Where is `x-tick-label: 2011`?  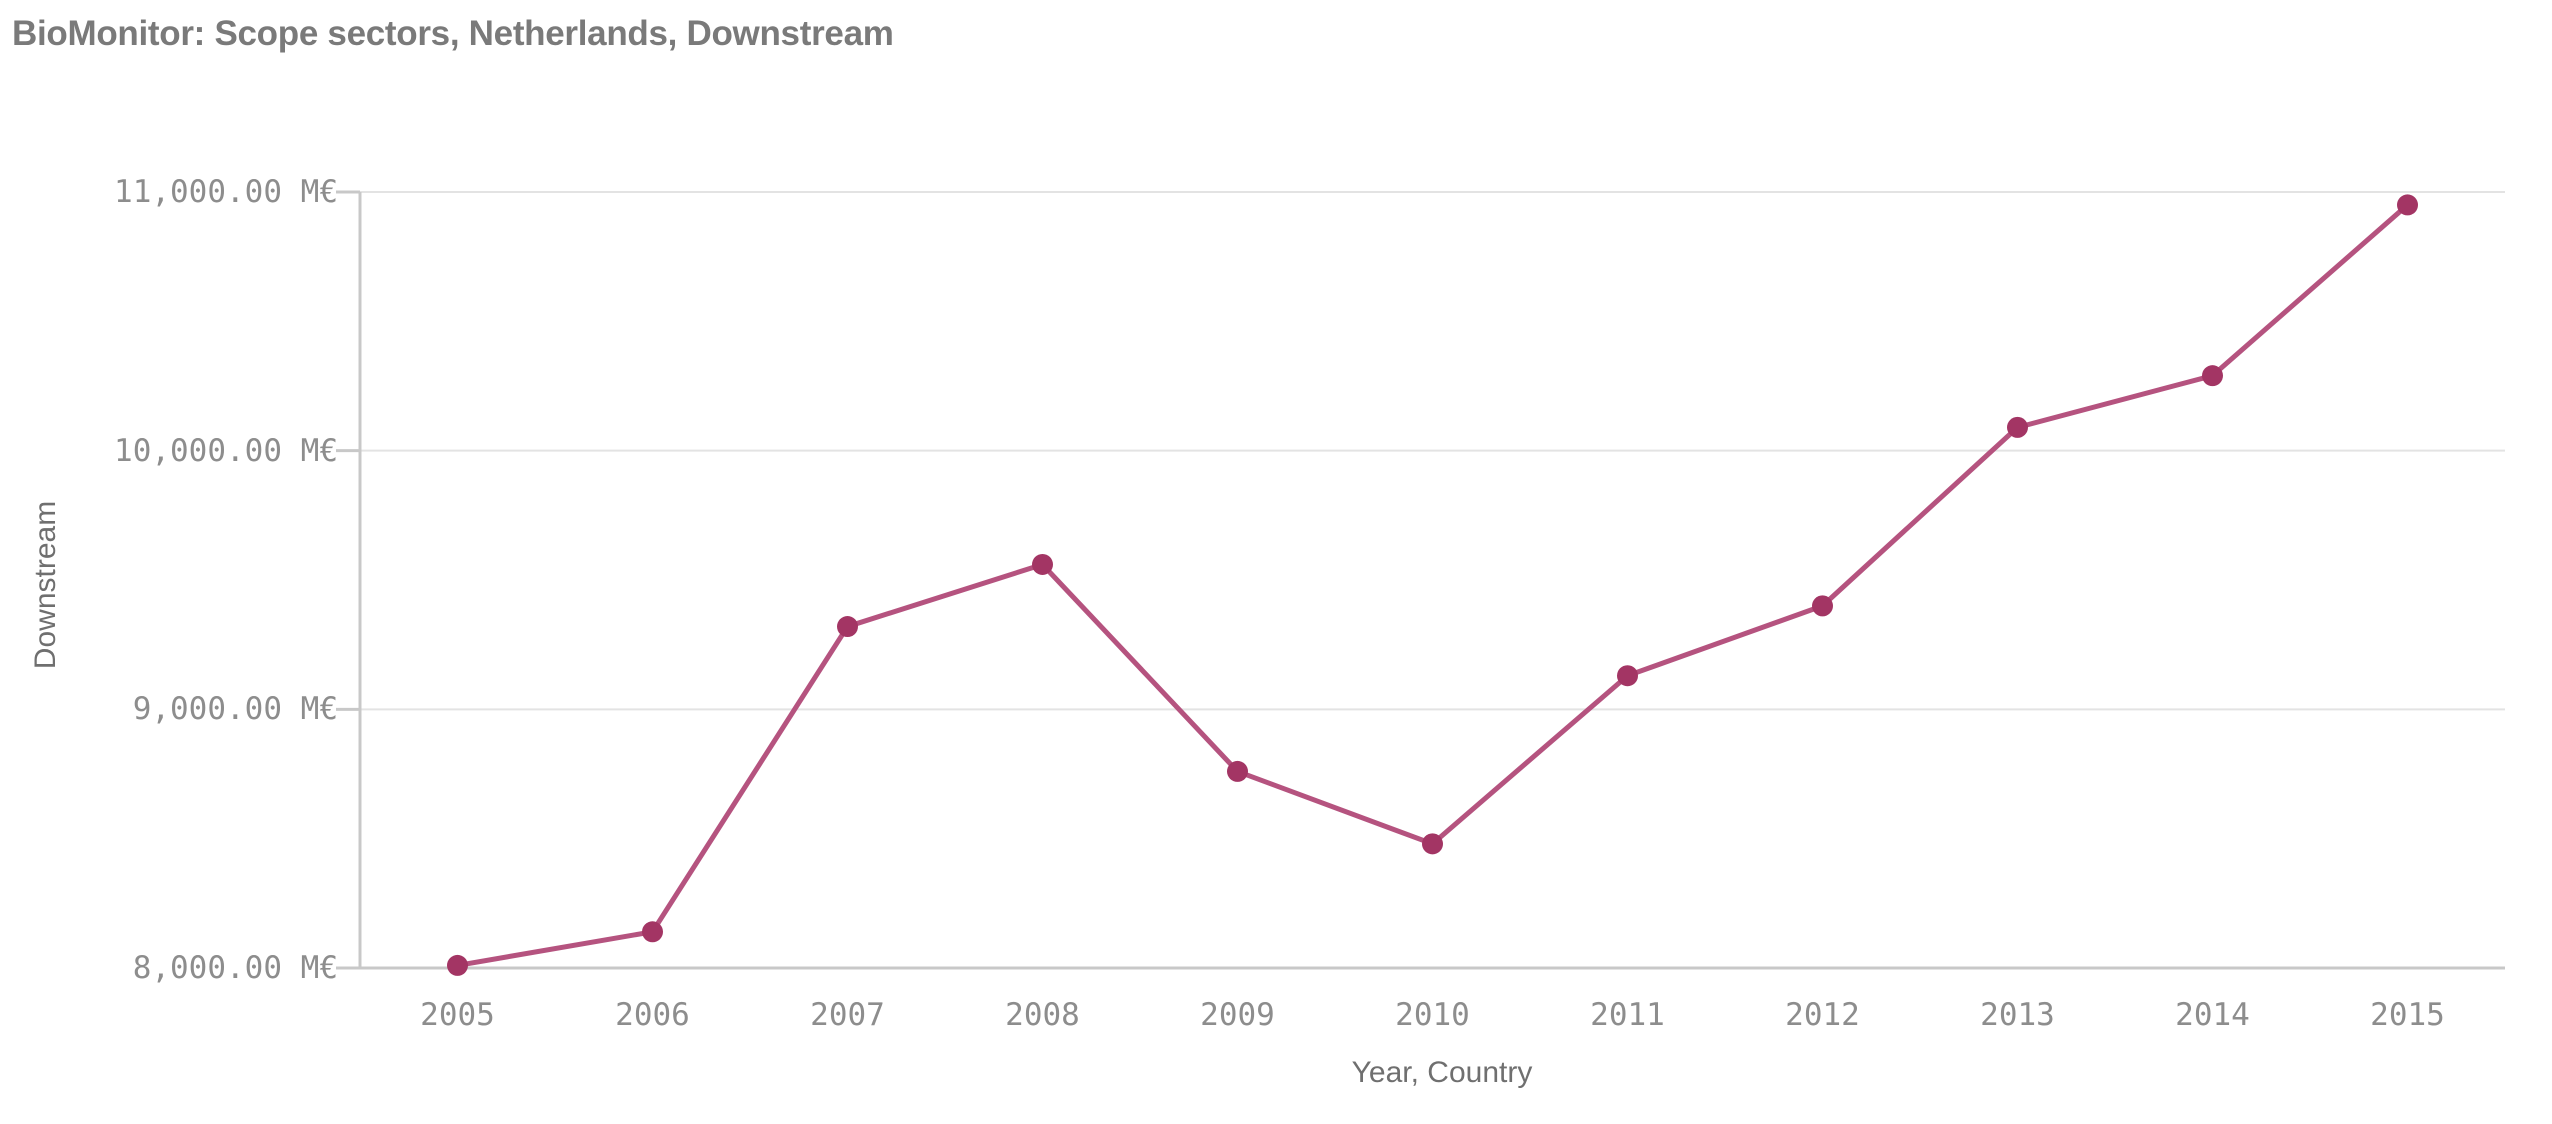
x-tick-label: 2011 is located at coordinates (1627, 1015).